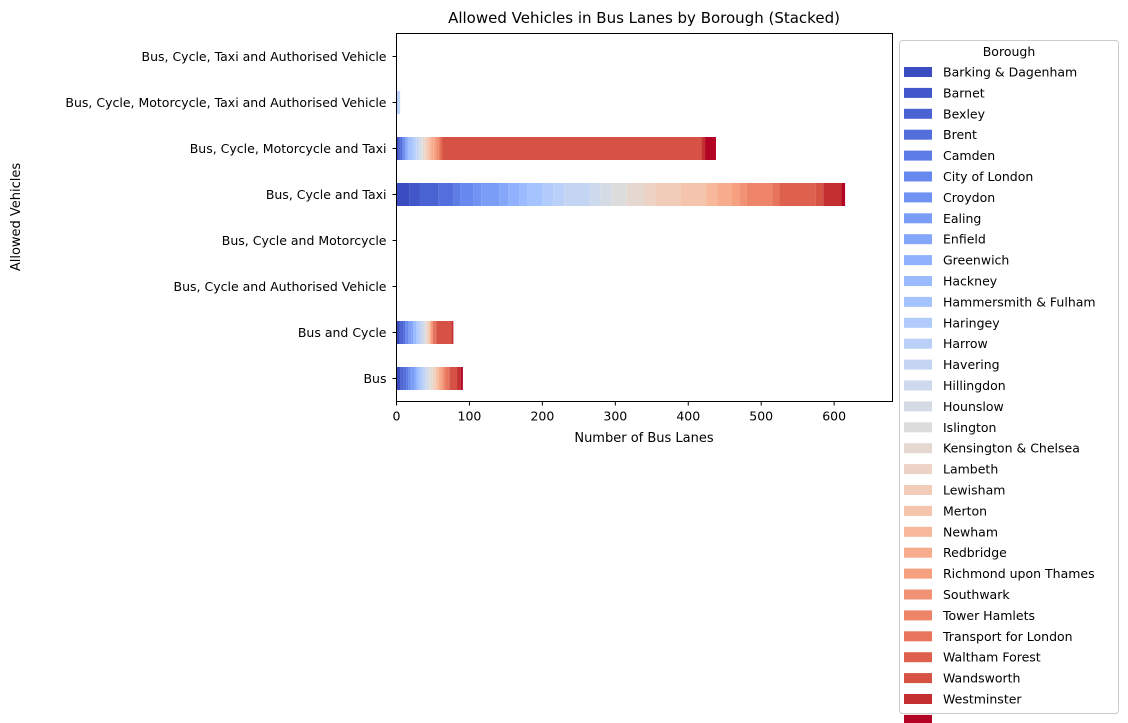  What do you see at coordinates (969, 427) in the screenshot?
I see `legend-label: Islington` at bounding box center [969, 427].